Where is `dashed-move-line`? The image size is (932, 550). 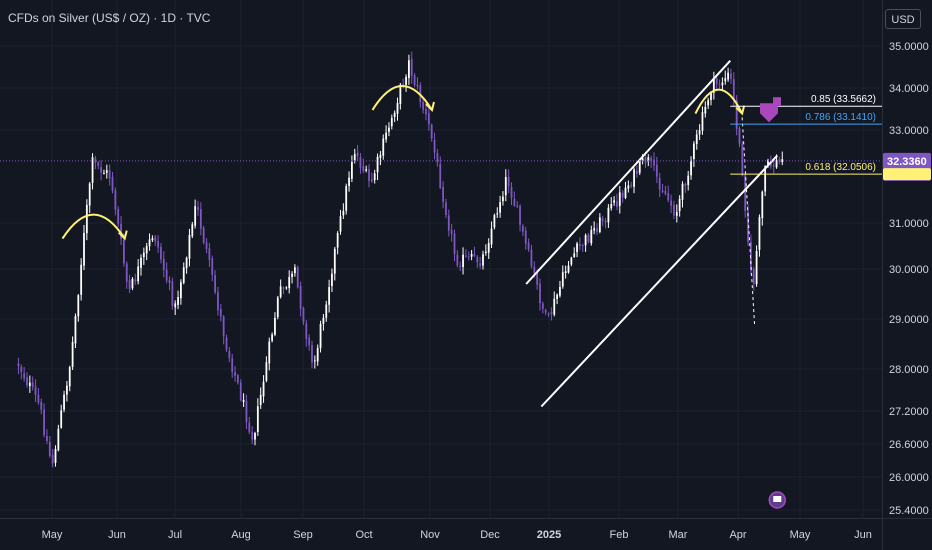
dashed-move-line is located at coordinates (748, 221).